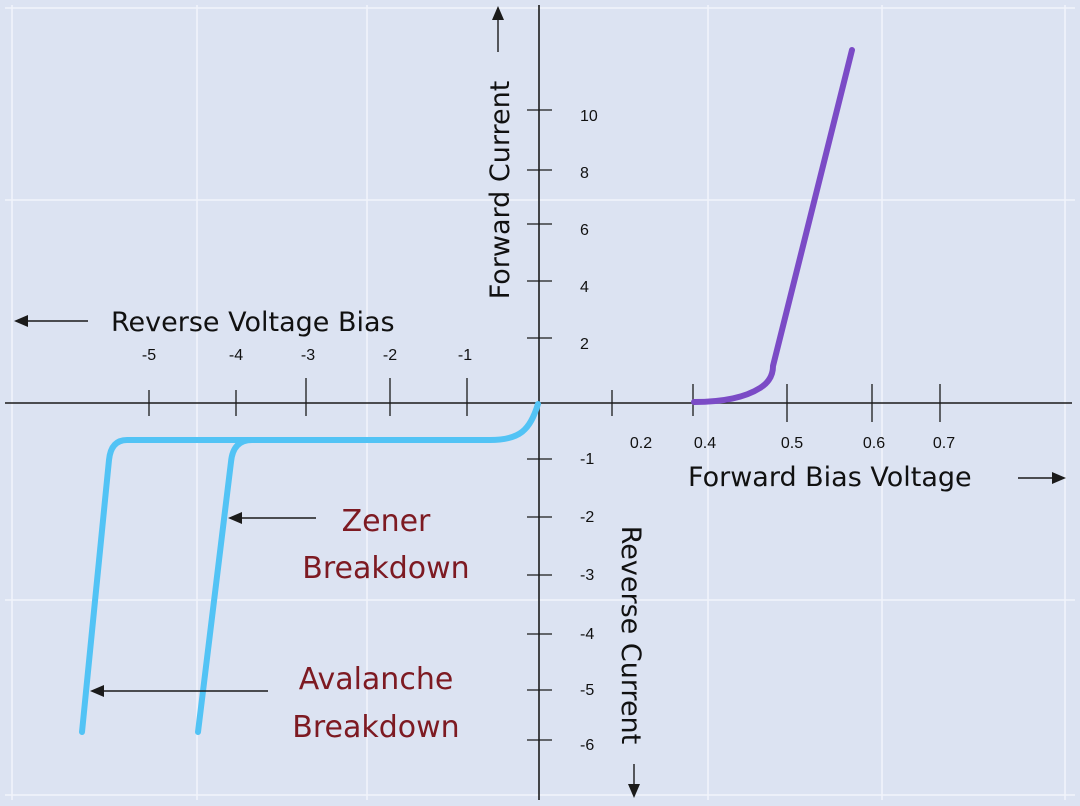 The width and height of the screenshot is (1080, 806). What do you see at coordinates (179, 691) in the screenshot?
I see `avalanche-pointer-arrow-icon` at bounding box center [179, 691].